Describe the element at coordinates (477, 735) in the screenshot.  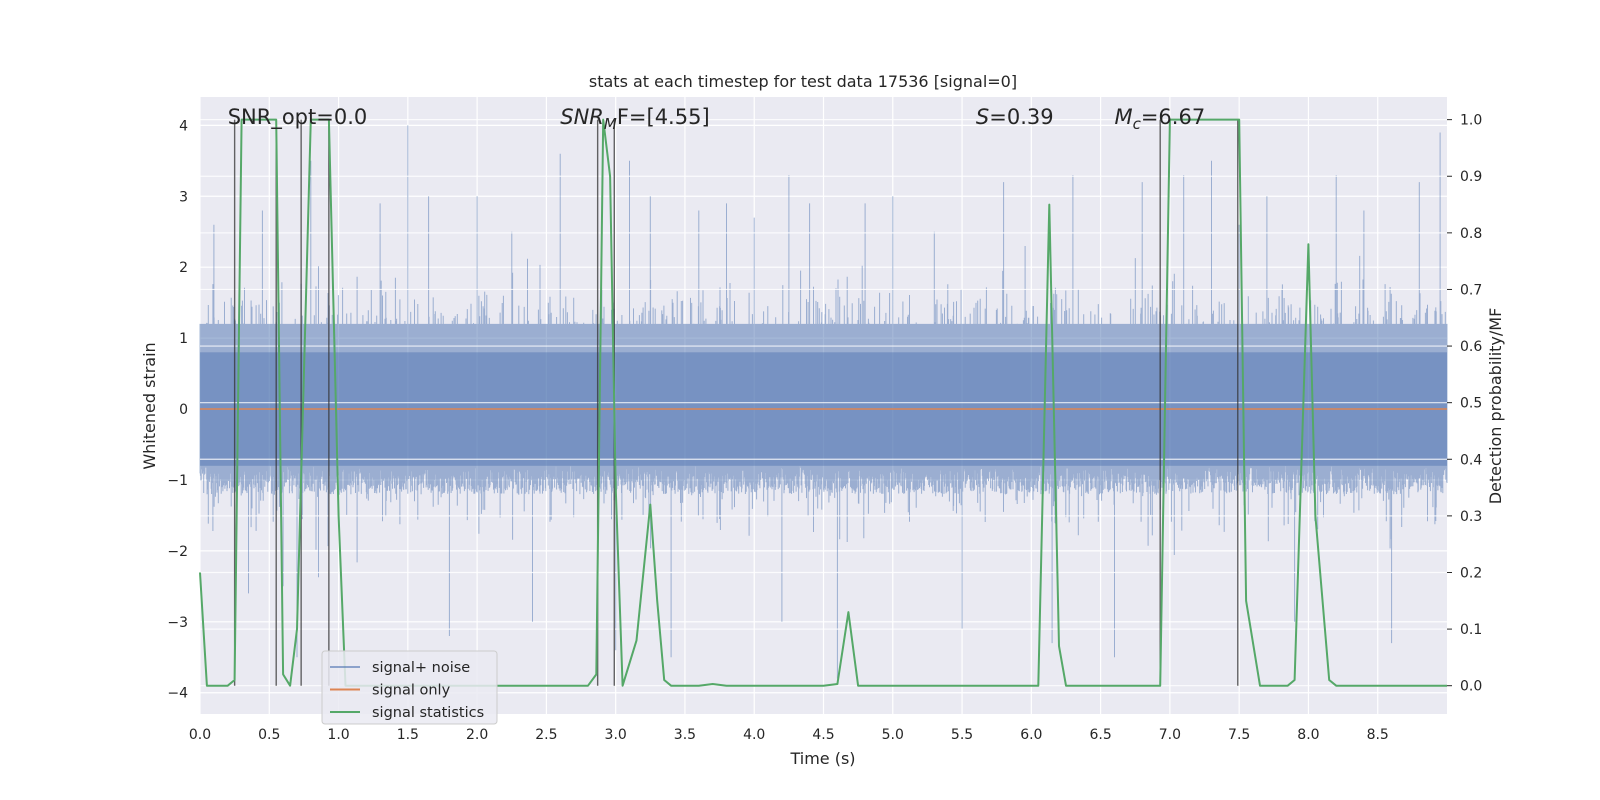
I see `x-tick-label: 2.0` at that location.